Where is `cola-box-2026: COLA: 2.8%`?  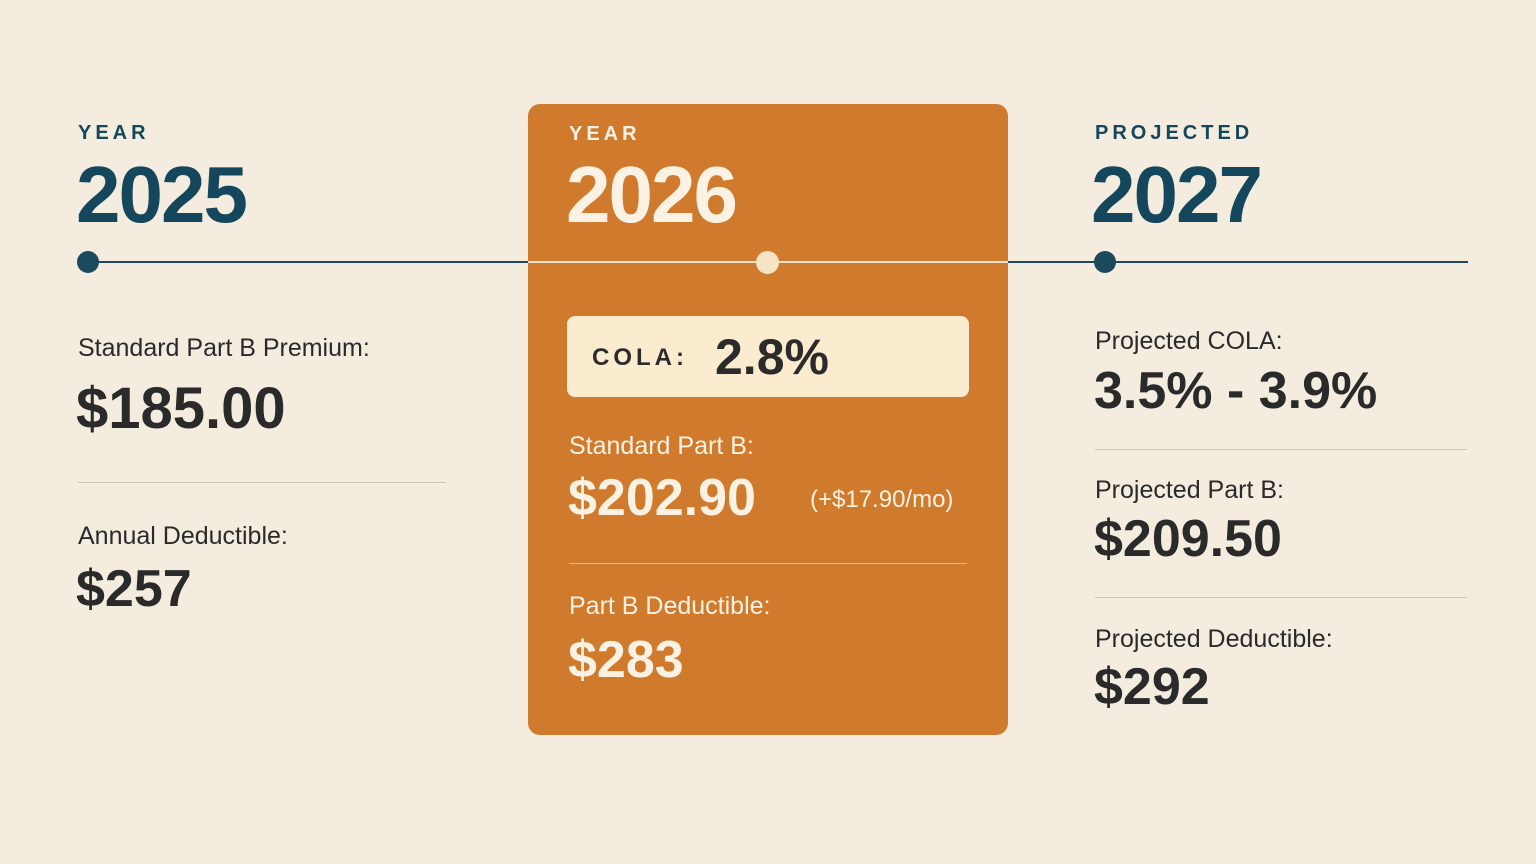
cola-box-2026: COLA: 2.8% is located at coordinates (768, 356).